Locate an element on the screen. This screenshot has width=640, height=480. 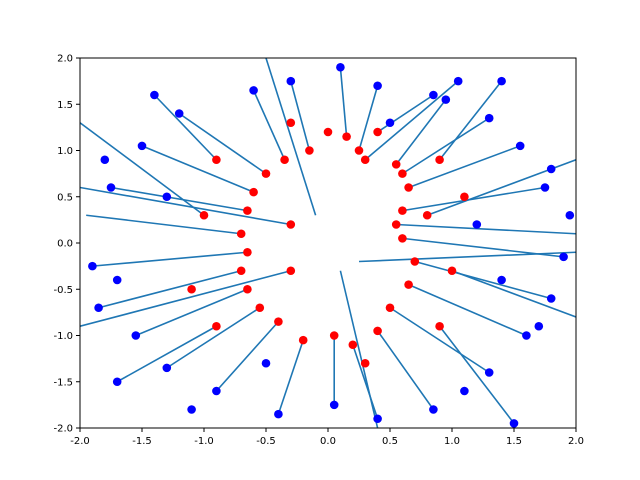
y-tick-label: 0.0 is located at coordinates (65, 244).